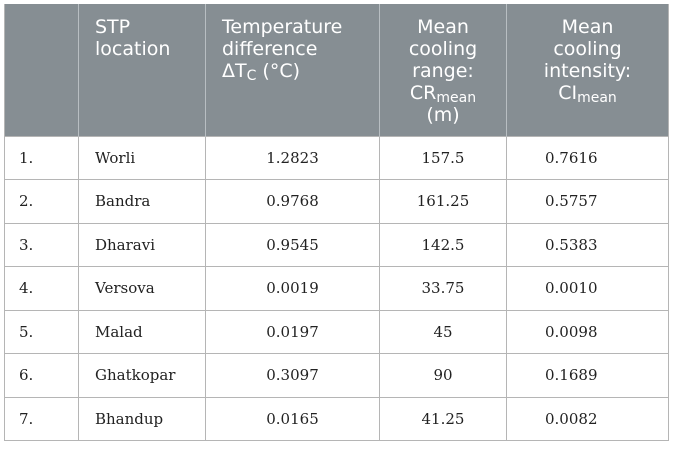 The width and height of the screenshot is (673, 455). I want to click on table-row: 5. Malad 0.0197 45 0.0098, so click(336, 331).